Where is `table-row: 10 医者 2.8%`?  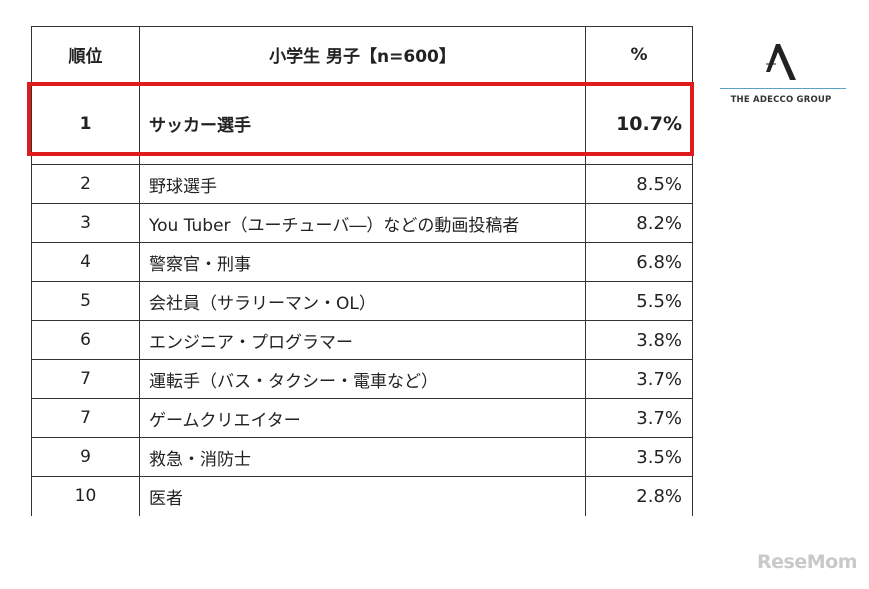
table-row: 10 医者 2.8% is located at coordinates (362, 496).